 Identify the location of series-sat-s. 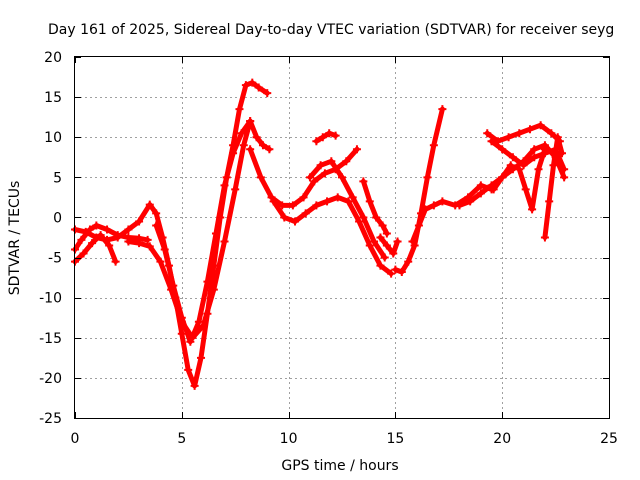
(502, 177).